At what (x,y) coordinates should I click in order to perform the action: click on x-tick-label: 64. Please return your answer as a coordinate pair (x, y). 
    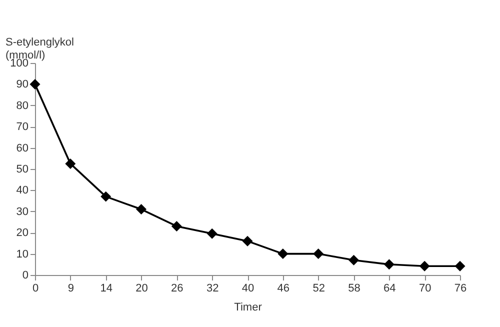
    Looking at the image, I should click on (390, 288).